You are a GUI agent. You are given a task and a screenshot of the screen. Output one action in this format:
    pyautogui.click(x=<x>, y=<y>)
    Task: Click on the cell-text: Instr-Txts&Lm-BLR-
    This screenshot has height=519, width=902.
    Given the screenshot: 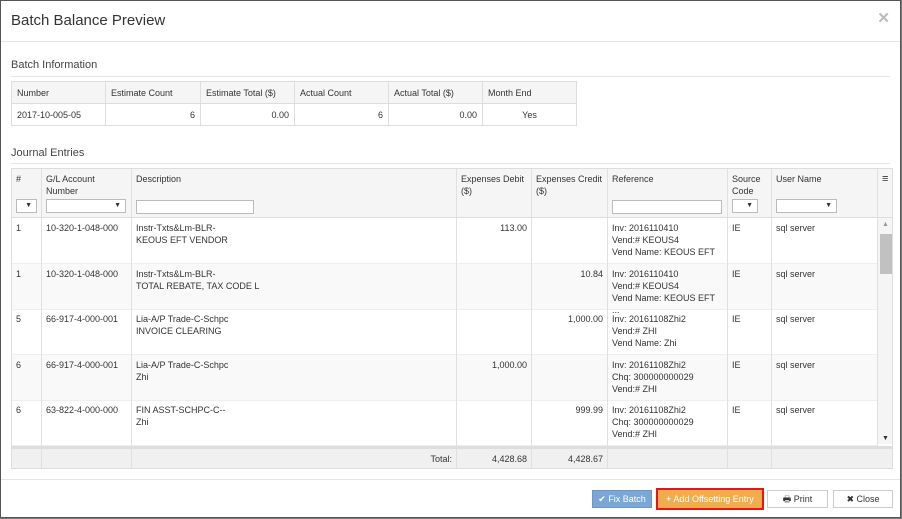 What is the action you would take?
    pyautogui.click(x=176, y=228)
    